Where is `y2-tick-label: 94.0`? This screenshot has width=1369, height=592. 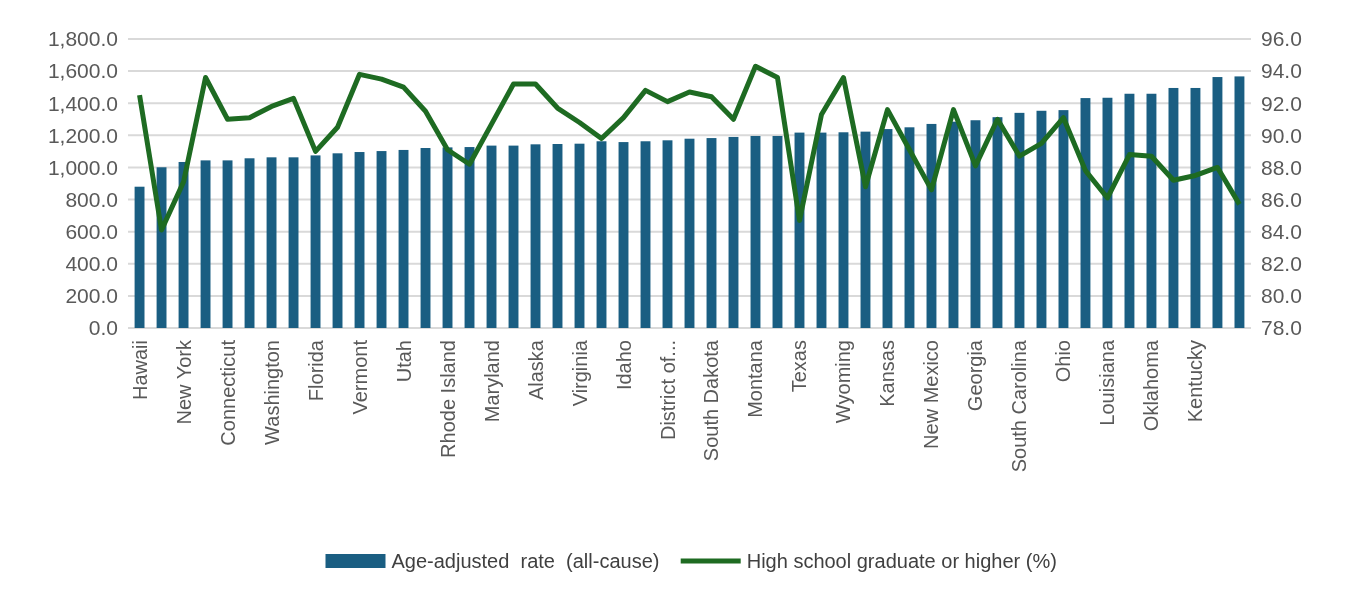 y2-tick-label: 94.0 is located at coordinates (1281, 71).